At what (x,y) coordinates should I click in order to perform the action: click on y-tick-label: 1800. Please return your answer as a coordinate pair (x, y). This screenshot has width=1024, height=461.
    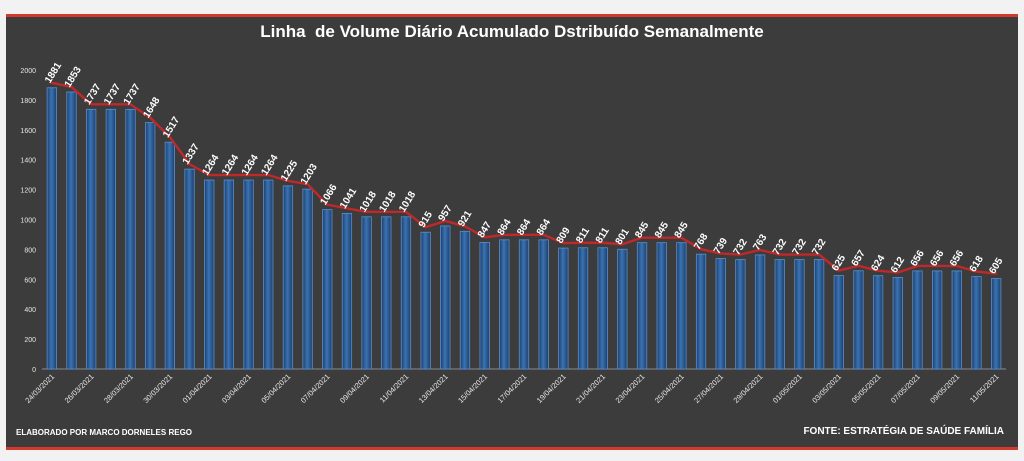
    Looking at the image, I should click on (28, 101).